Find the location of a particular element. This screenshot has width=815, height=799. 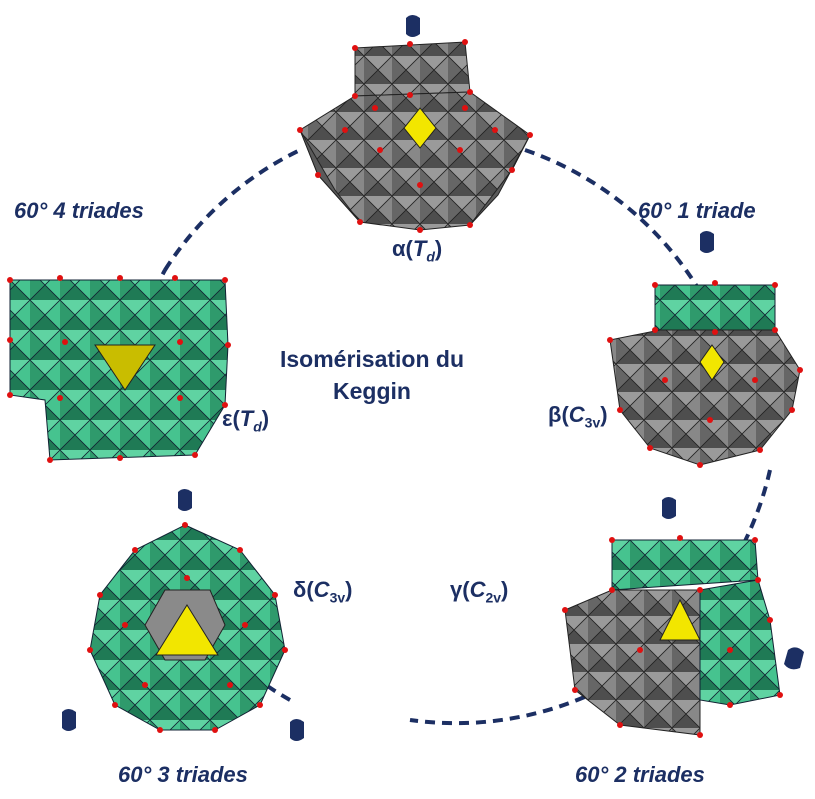

epsilon-subscript: d is located at coordinates (257, 426).